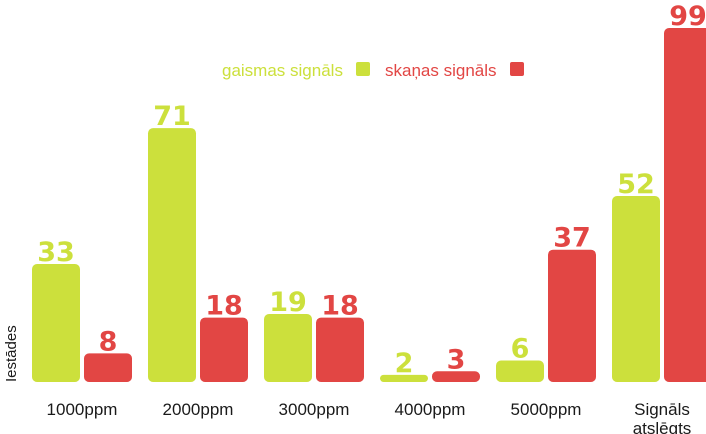 This screenshot has height=434, width=706. Describe the element at coordinates (108, 341) in the screenshot. I see `value-label: 8` at that location.